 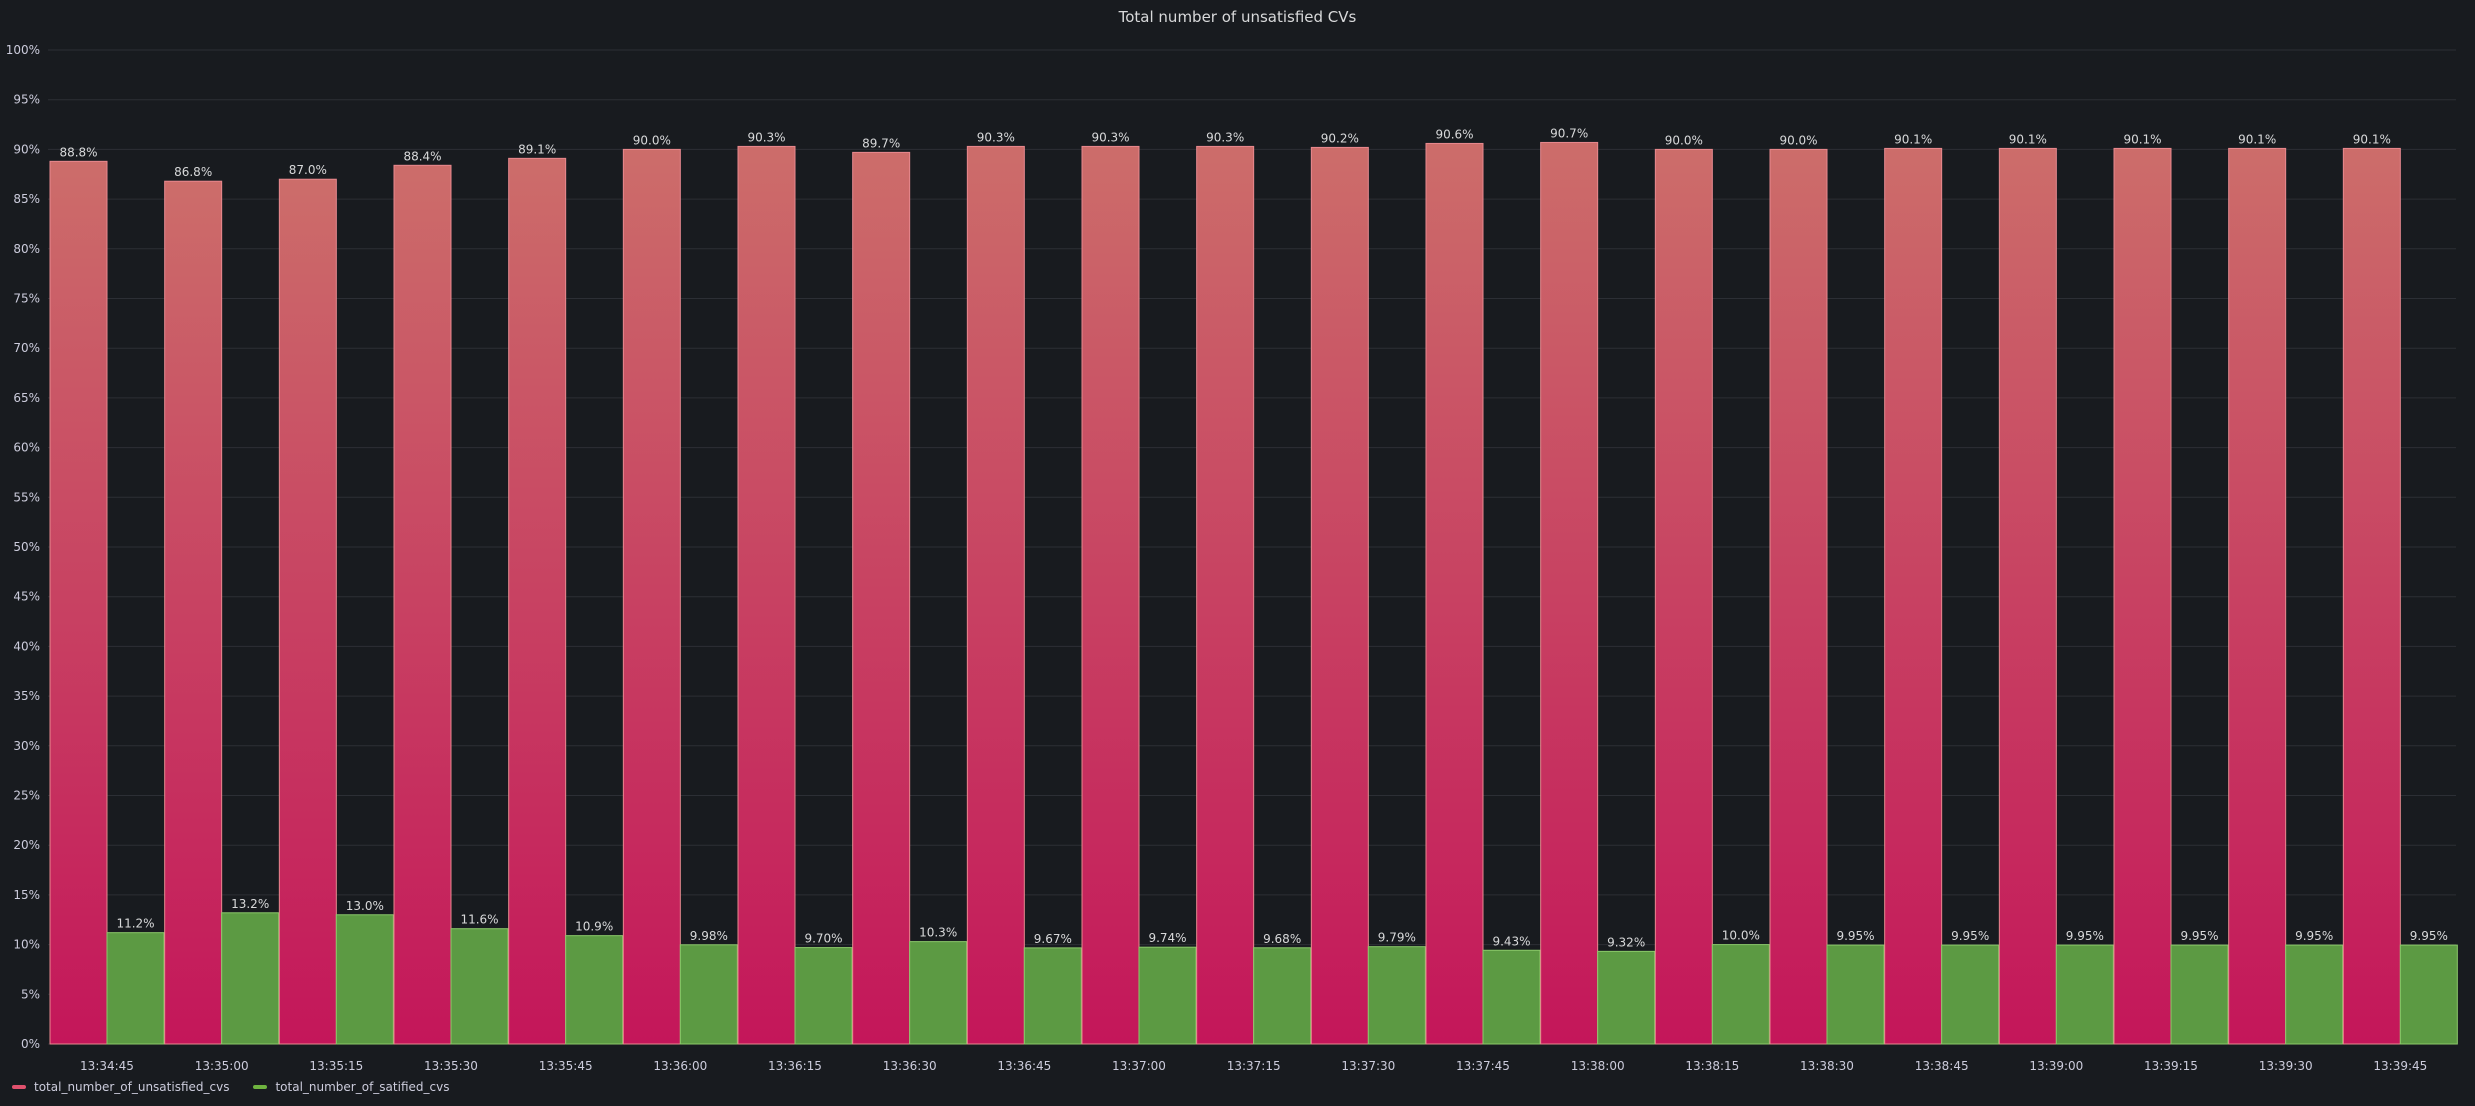 What do you see at coordinates (451, 1066) in the screenshot?
I see `x-tick-label: 13:35:30` at bounding box center [451, 1066].